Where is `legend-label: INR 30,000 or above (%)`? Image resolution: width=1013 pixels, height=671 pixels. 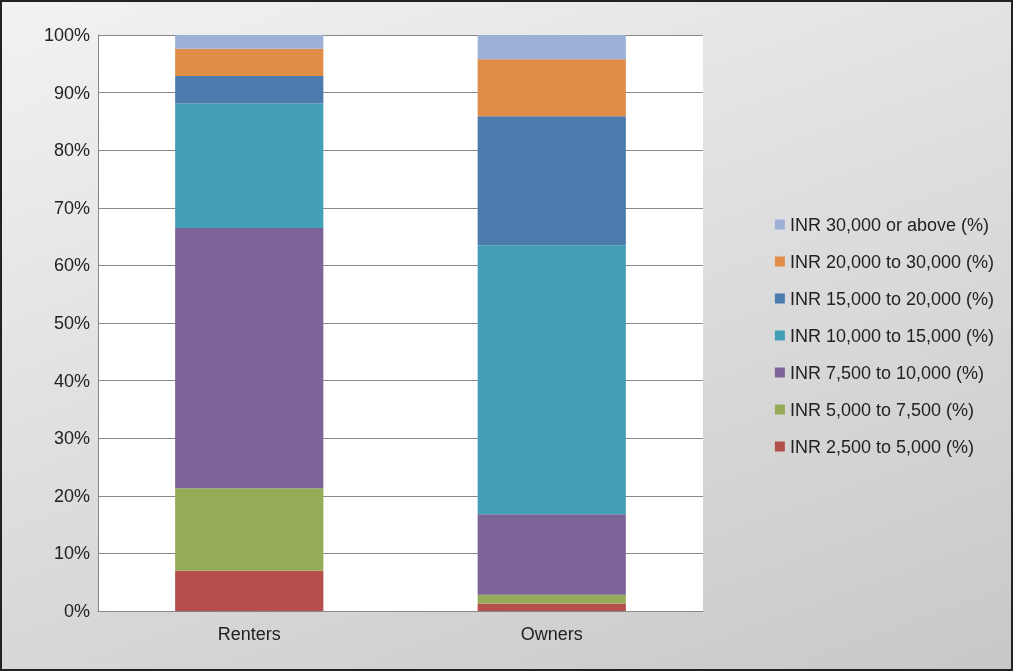
legend-label: INR 30,000 or above (%) is located at coordinates (889, 224).